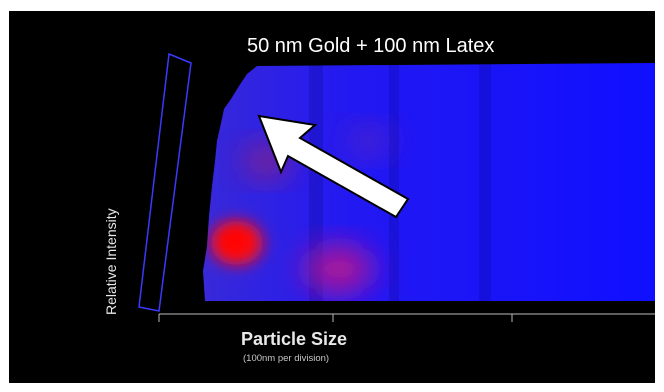  What do you see at coordinates (339, 269) in the screenshot?
I see `latex-peak` at bounding box center [339, 269].